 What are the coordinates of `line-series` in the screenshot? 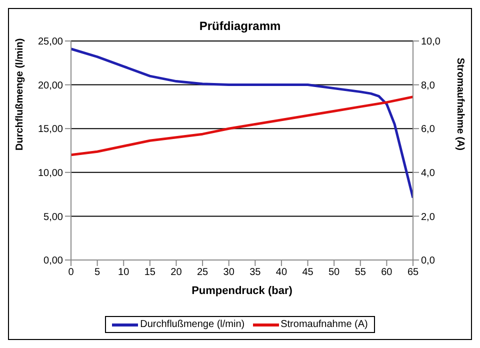 It's located at (242, 126).